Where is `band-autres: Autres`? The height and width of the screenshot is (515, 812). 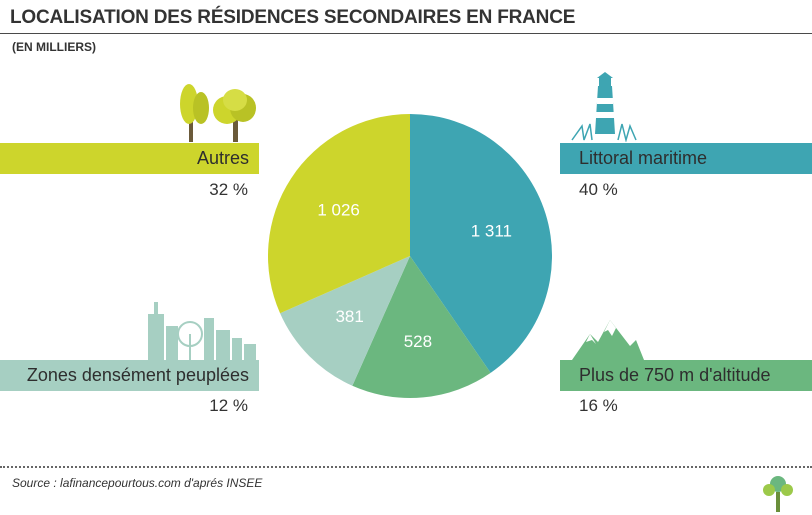
band-autres: Autres is located at coordinates (129, 158).